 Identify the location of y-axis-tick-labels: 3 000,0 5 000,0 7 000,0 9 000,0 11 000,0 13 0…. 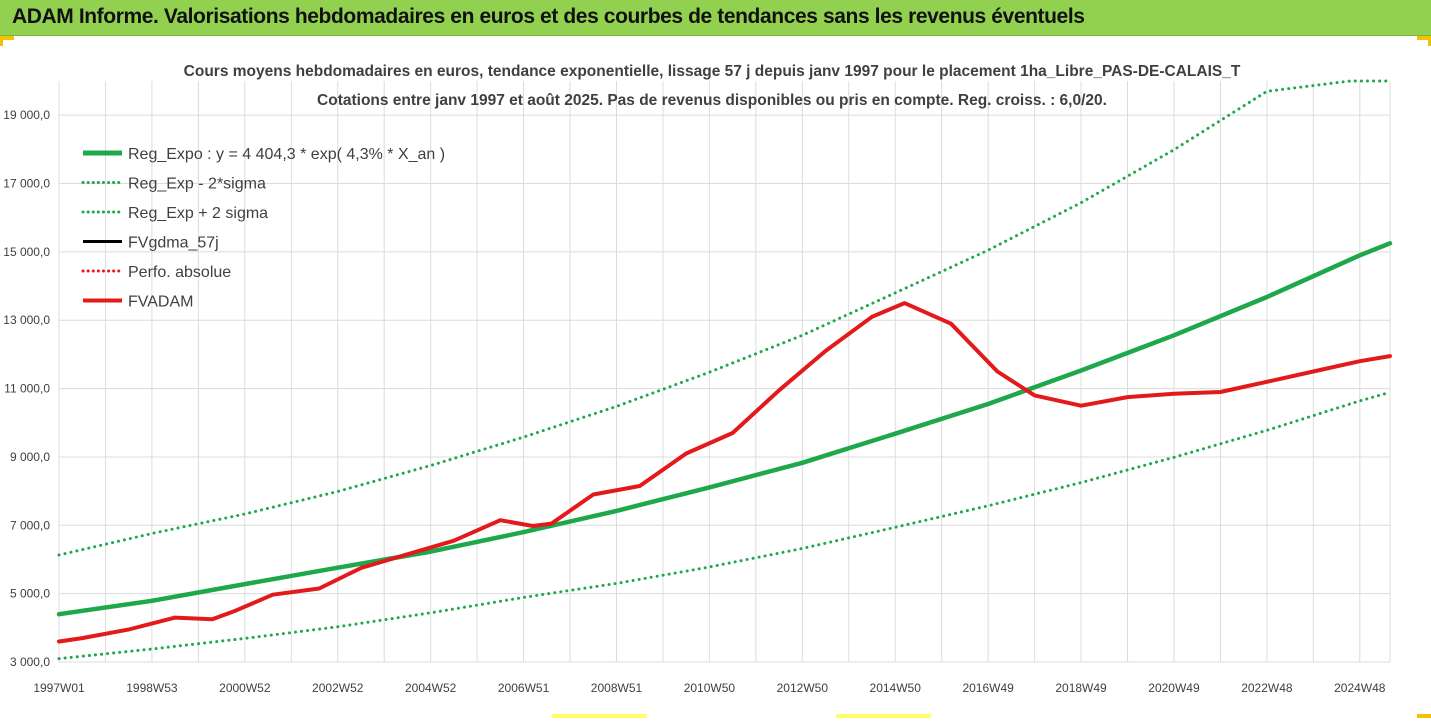
(26, 388).